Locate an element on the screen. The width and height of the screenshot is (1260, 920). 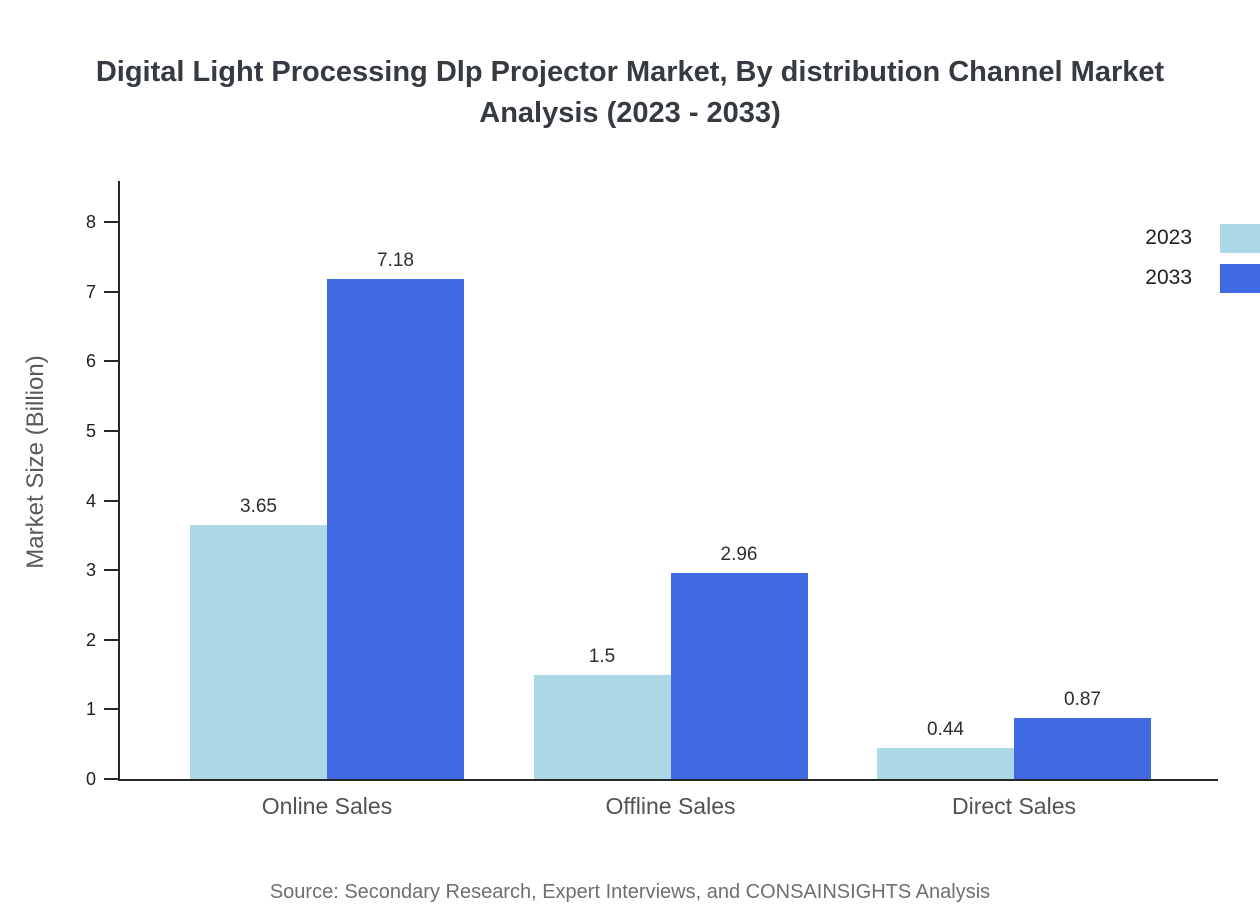
bar-2023-offline-sales is located at coordinates (602, 726).